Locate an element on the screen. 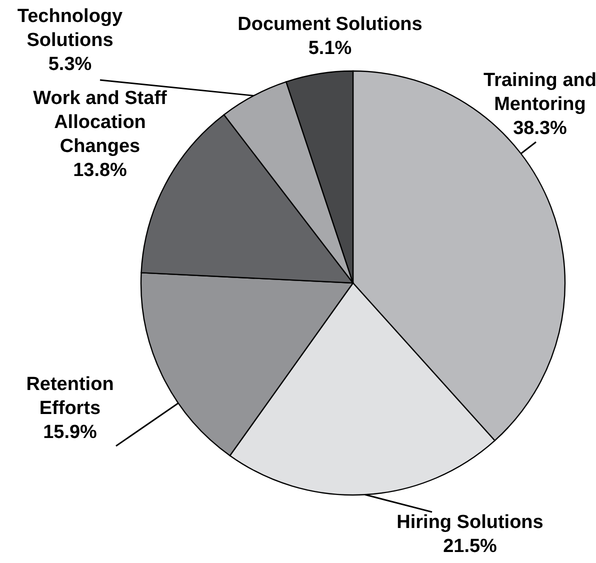 This screenshot has width=596, height=563. slice-label: Hiring Solutions is located at coordinates (470, 522).